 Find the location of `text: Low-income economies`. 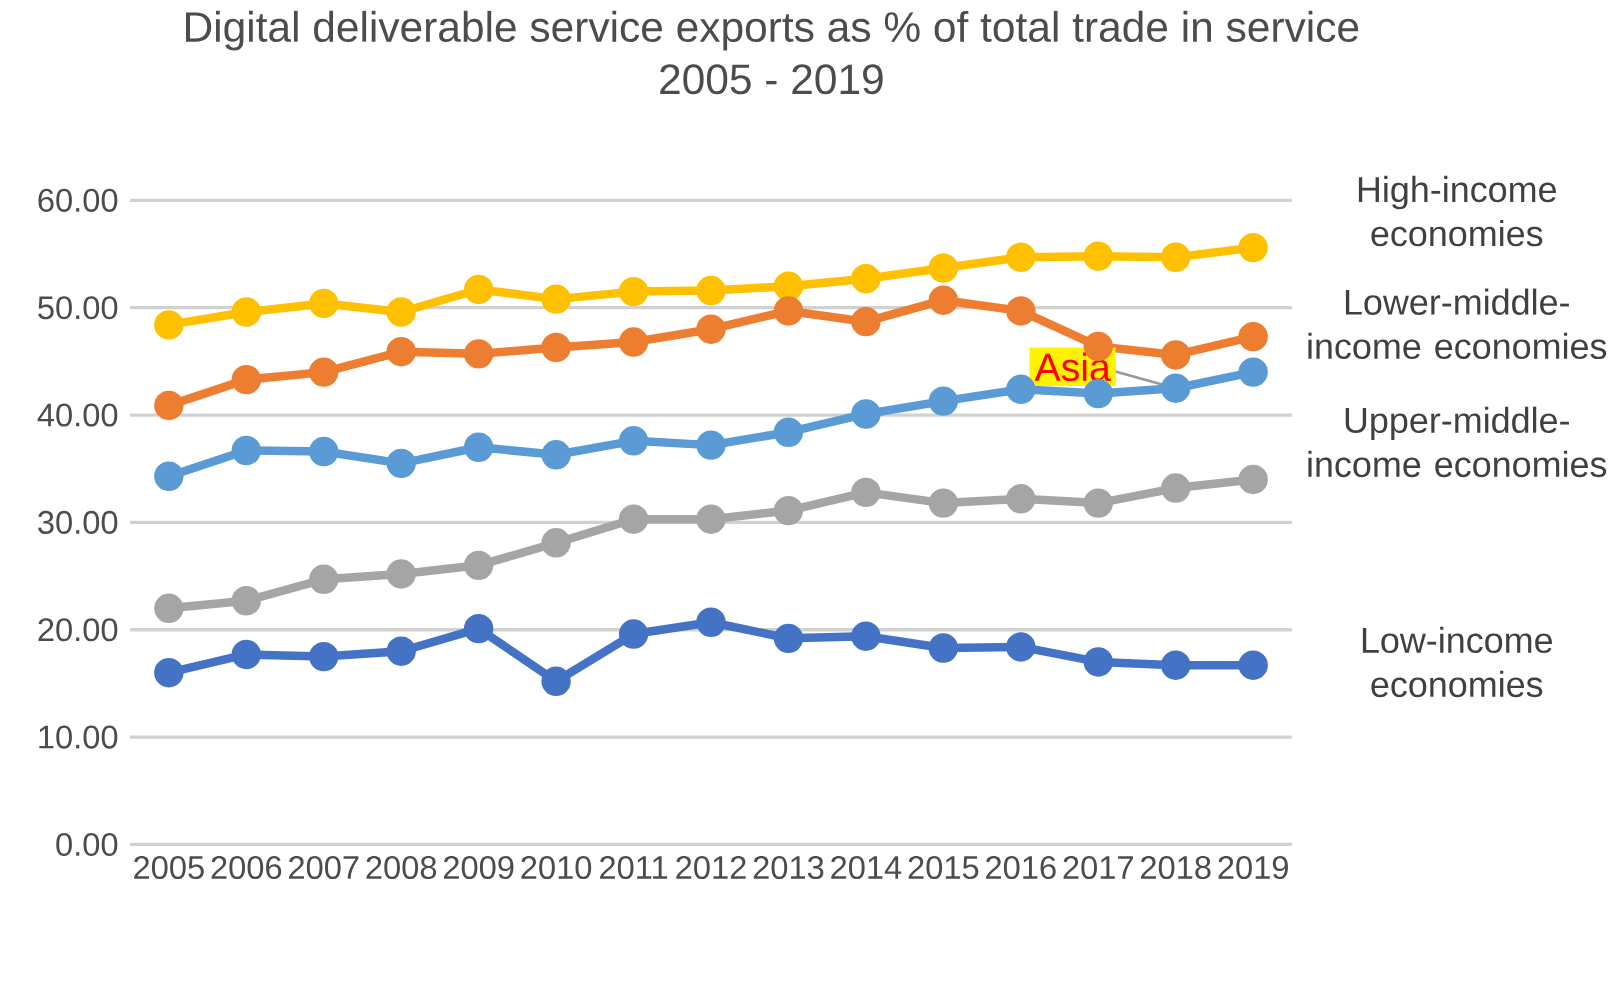

text: Low-income economies is located at coordinates (1457, 662).